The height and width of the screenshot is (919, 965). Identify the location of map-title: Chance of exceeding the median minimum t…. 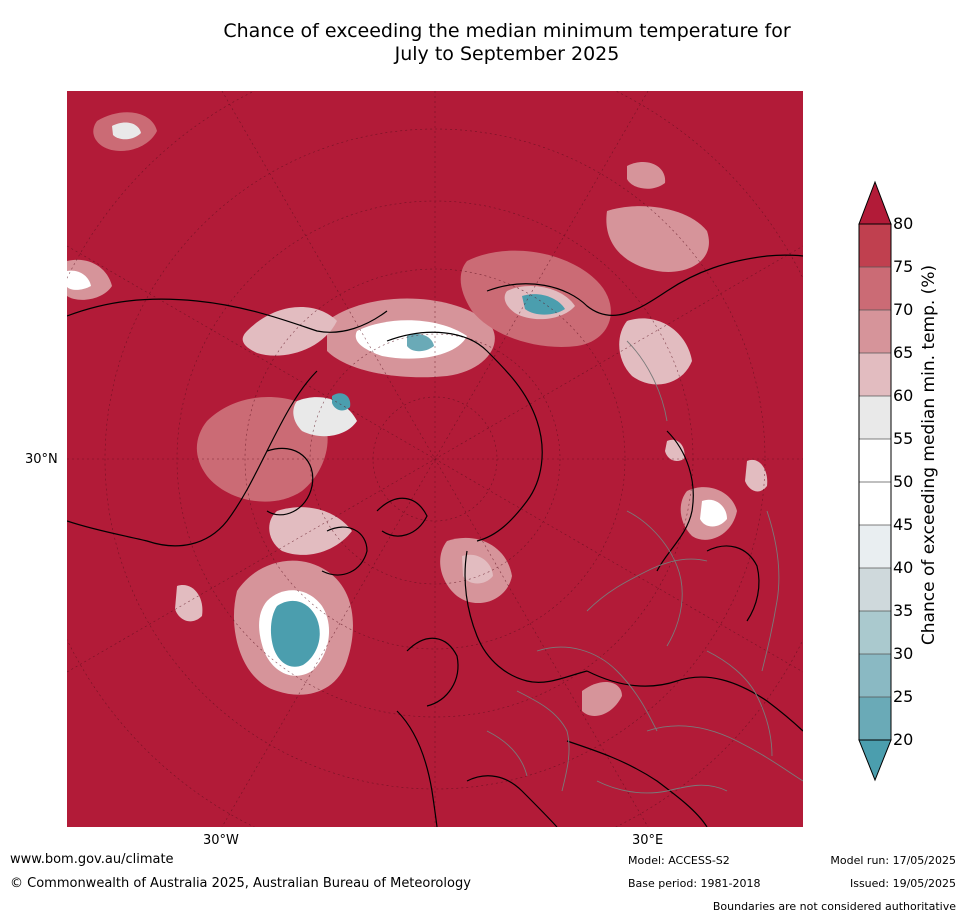
(482, 43).